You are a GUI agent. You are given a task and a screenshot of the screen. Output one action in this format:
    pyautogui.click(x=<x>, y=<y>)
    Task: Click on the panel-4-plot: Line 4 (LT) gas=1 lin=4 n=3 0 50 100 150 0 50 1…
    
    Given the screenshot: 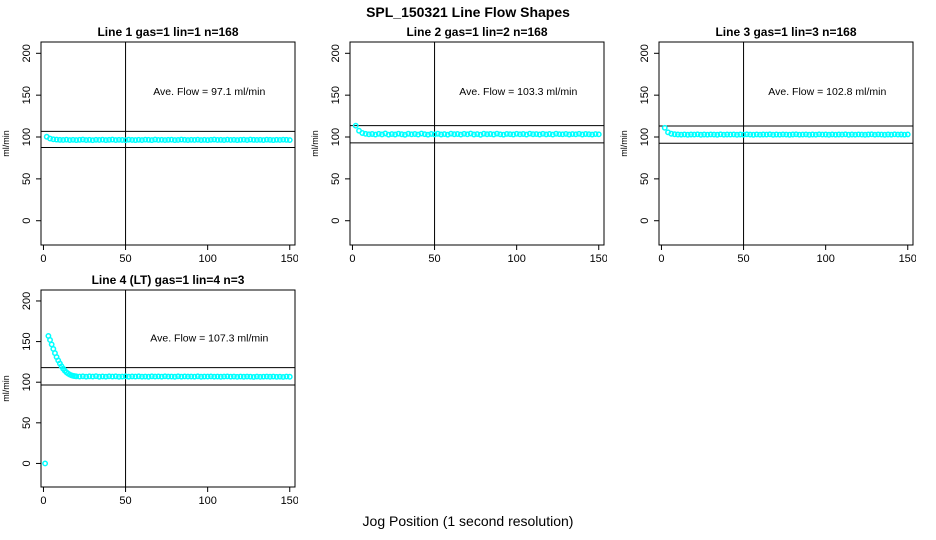 What is the action you would take?
    pyautogui.click(x=150, y=390)
    